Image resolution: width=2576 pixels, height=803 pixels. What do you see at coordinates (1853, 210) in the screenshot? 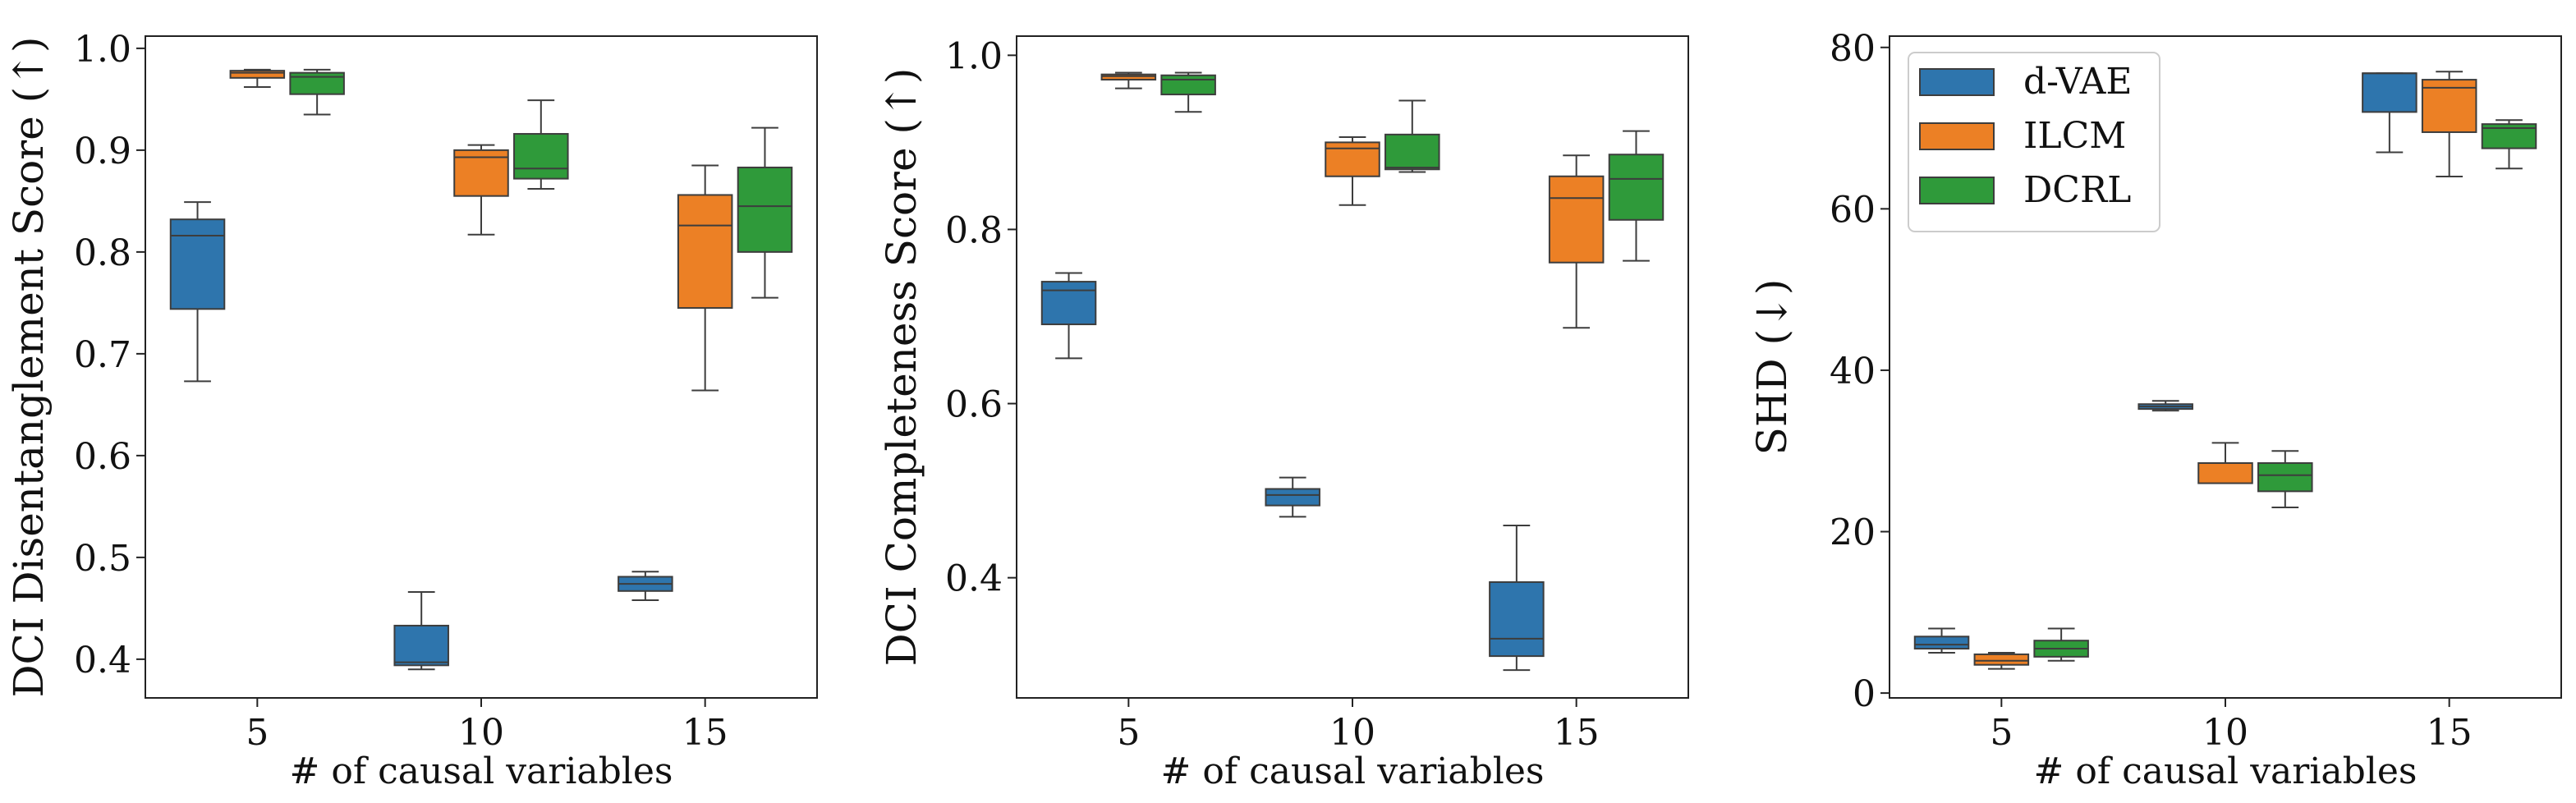
I see `y-tick-label: 60` at bounding box center [1853, 210].